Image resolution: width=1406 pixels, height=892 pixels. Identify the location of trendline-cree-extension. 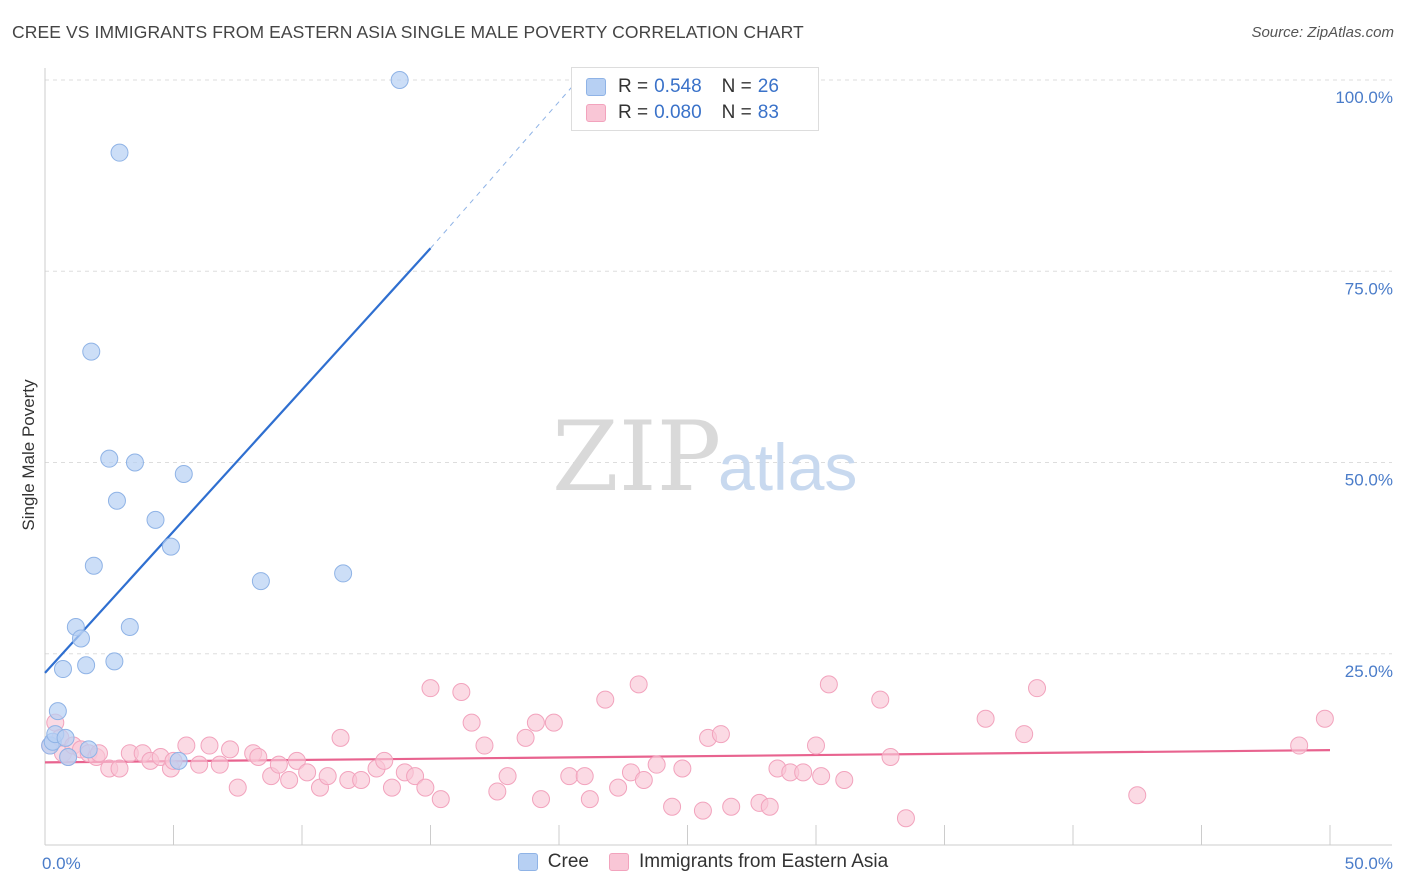
(508, 160).